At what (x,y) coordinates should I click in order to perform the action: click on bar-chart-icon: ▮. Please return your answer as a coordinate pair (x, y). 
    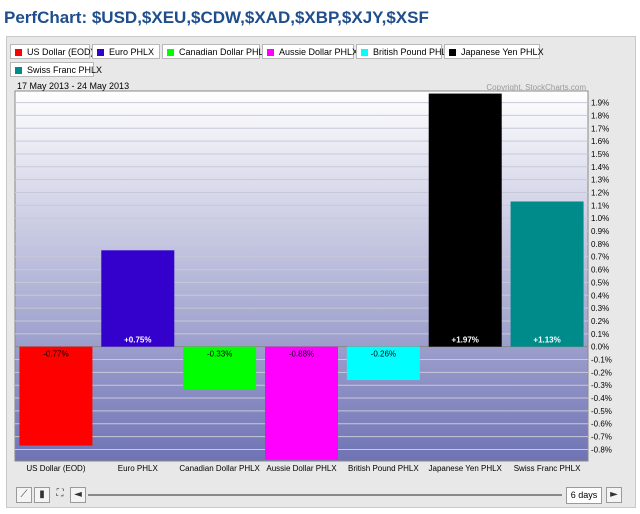
    Looking at the image, I should click on (42, 495).